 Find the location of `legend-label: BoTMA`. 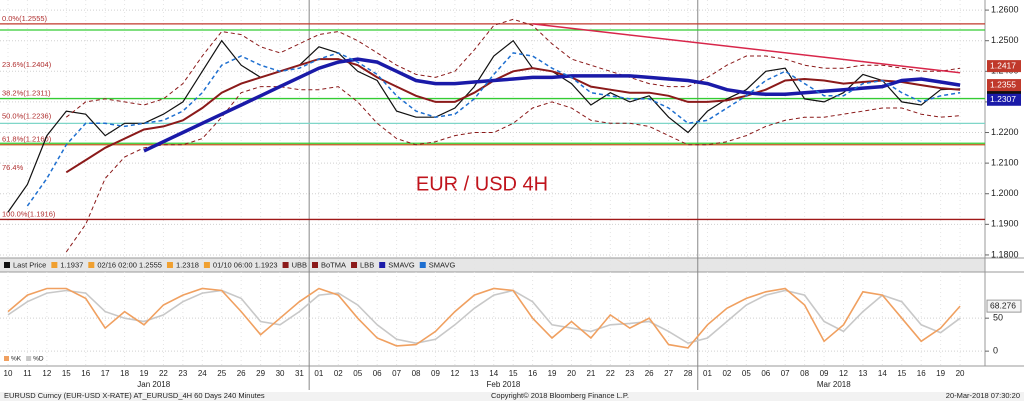

legend-label: BoTMA is located at coordinates (333, 264).